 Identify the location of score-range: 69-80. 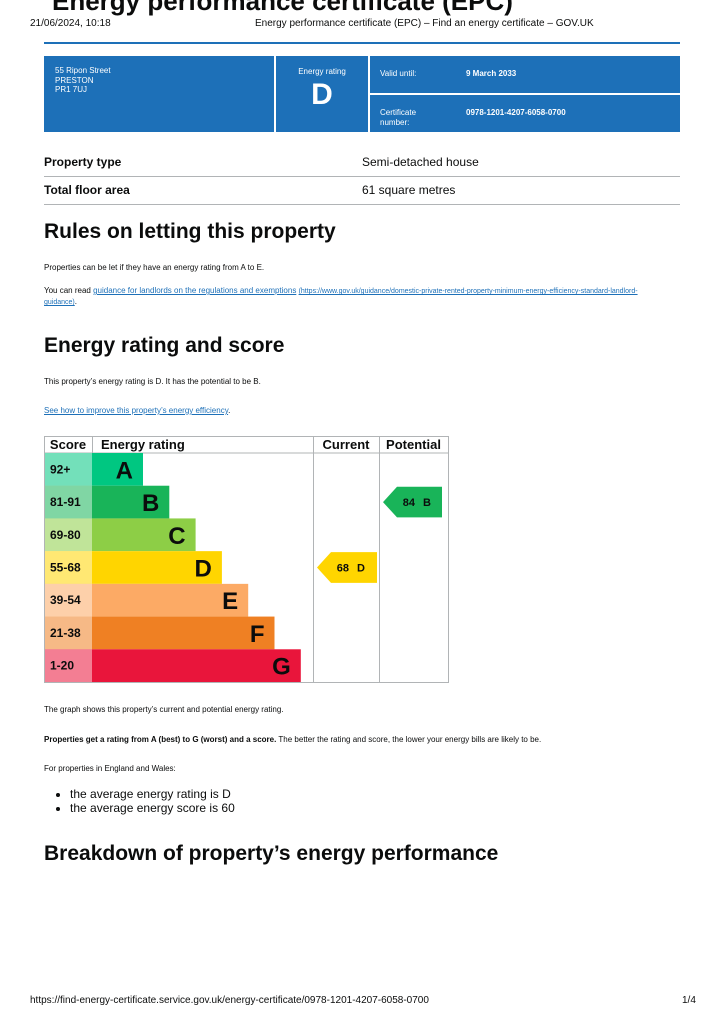
(65, 535).